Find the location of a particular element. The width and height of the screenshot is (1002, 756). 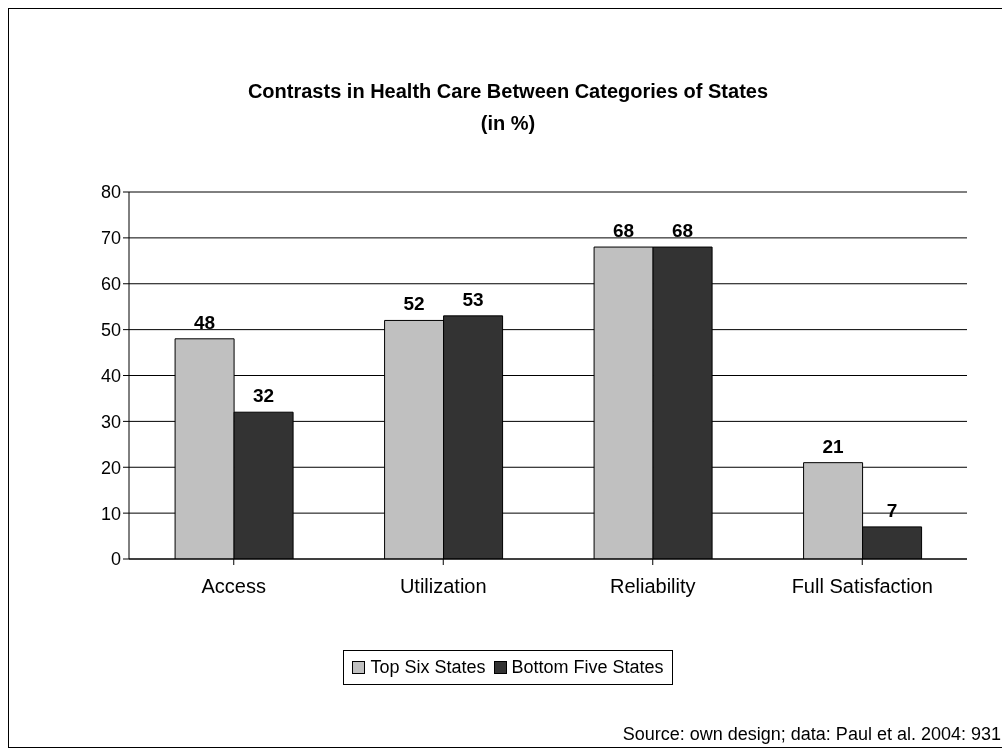

y-tick-label: 60 is located at coordinates (110, 284).